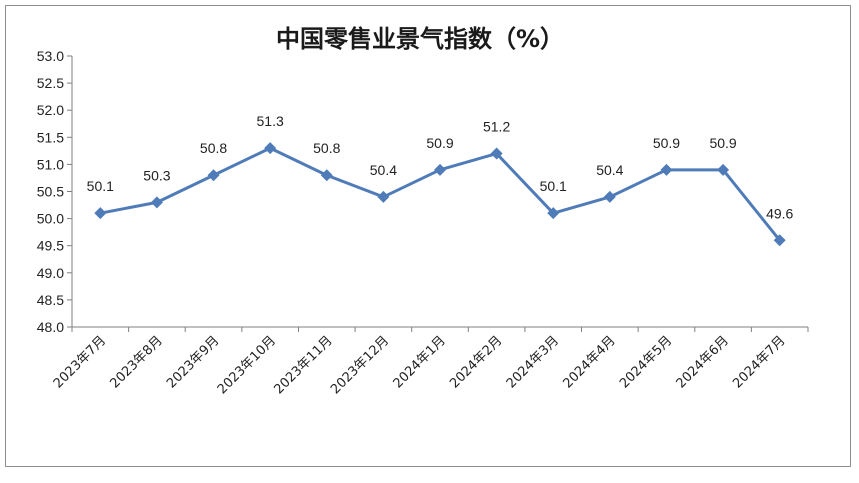  What do you see at coordinates (779, 213) in the screenshot?
I see `data-label: 49.6` at bounding box center [779, 213].